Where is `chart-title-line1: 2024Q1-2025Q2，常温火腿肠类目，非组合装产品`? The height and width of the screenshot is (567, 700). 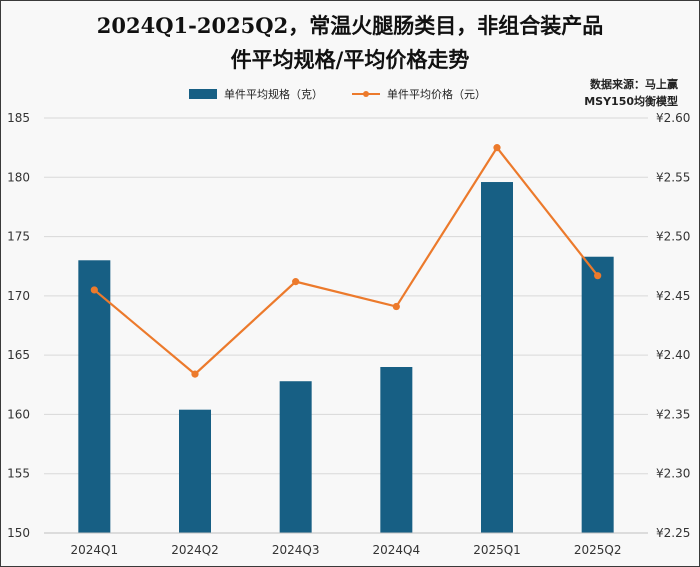
chart-title-line1: 2024Q1-2025Q2，常温火腿肠类目，非组合装产品 is located at coordinates (350, 25).